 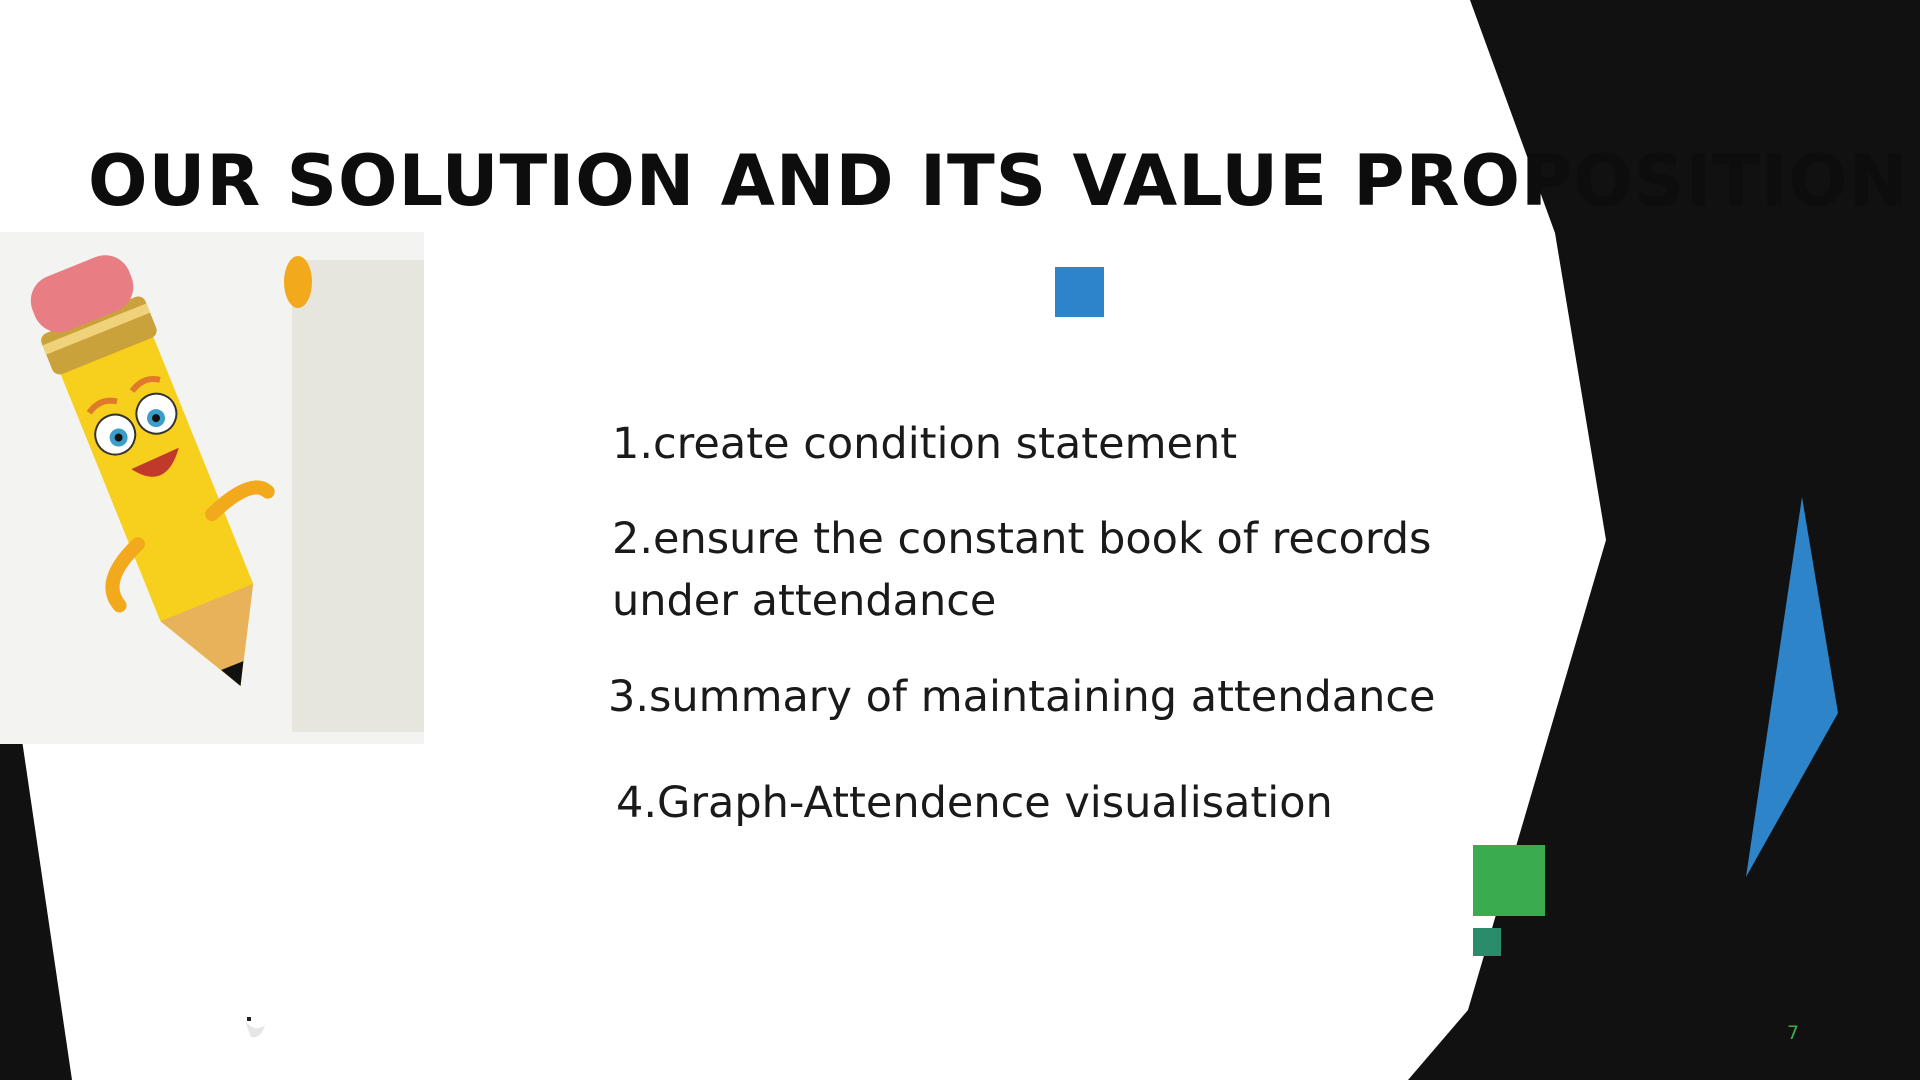 I want to click on list-item-1: 1.create condition statement, so click(x=925, y=444).